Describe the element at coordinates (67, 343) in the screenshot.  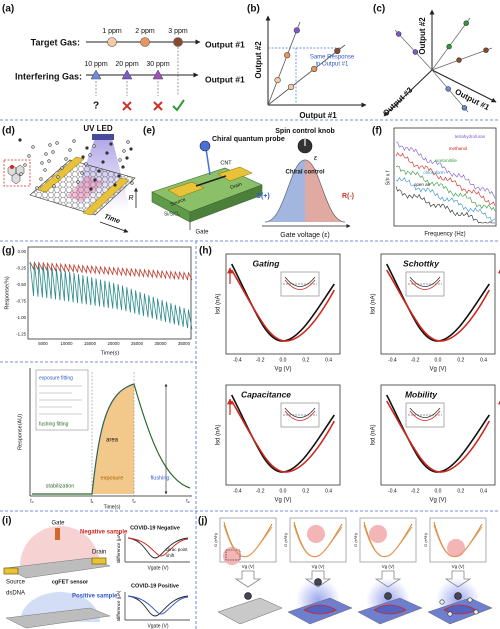
I see `tick-label: 10000` at that location.